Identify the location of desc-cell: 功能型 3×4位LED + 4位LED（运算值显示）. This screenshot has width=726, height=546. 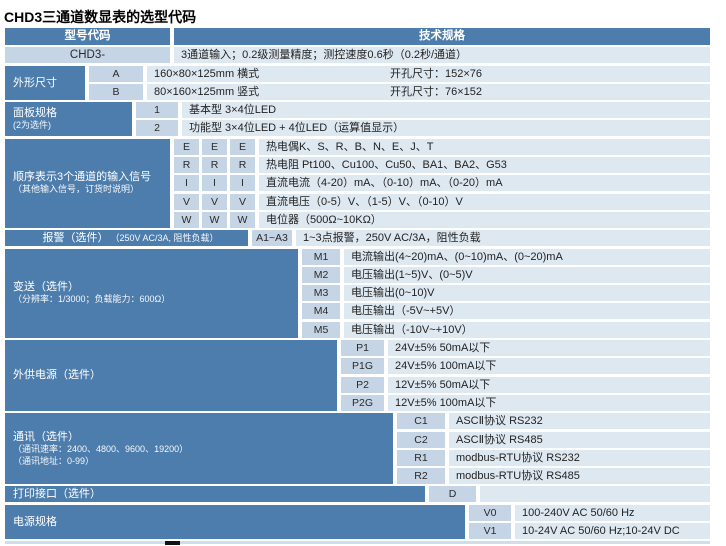
(446, 128).